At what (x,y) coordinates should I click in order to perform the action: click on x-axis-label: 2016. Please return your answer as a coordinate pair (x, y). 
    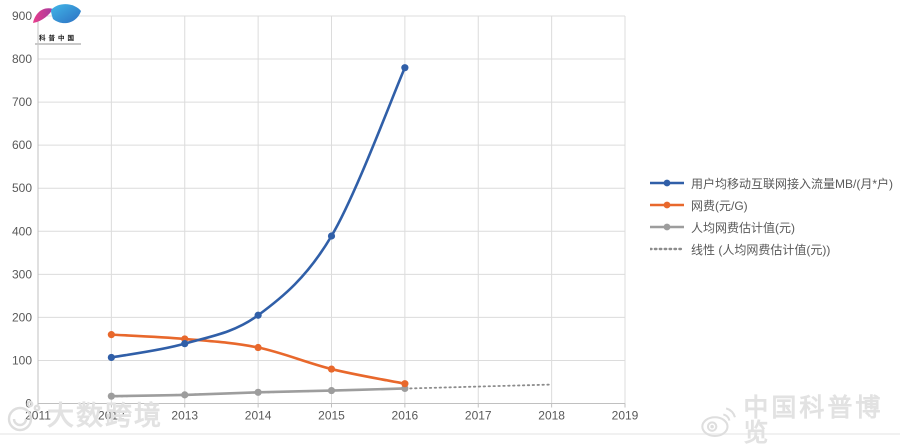
    Looking at the image, I should click on (405, 416).